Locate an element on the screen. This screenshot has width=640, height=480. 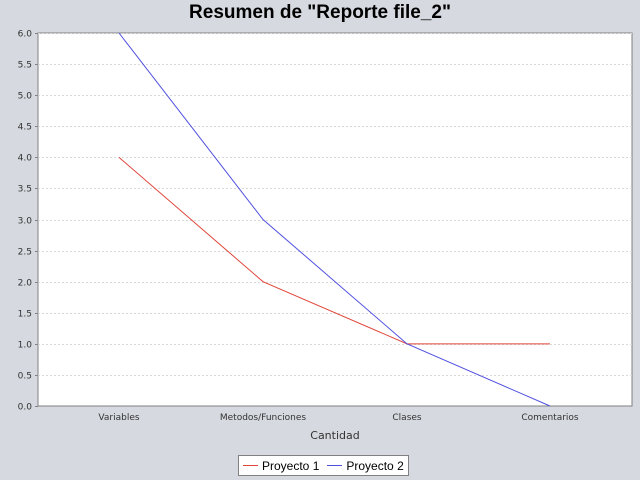
y-tick-label: 1.5 is located at coordinates (25, 315).